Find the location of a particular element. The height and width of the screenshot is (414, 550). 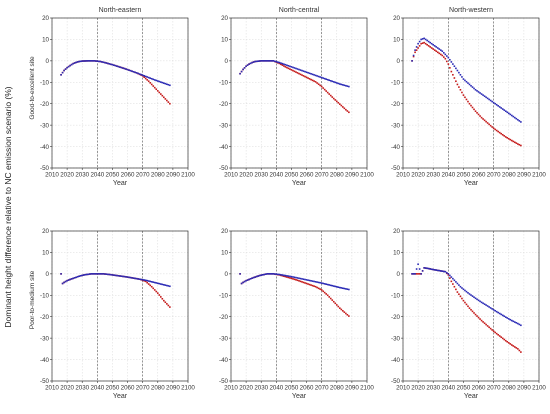

x-tick-label: 2100 is located at coordinates (367, 388).